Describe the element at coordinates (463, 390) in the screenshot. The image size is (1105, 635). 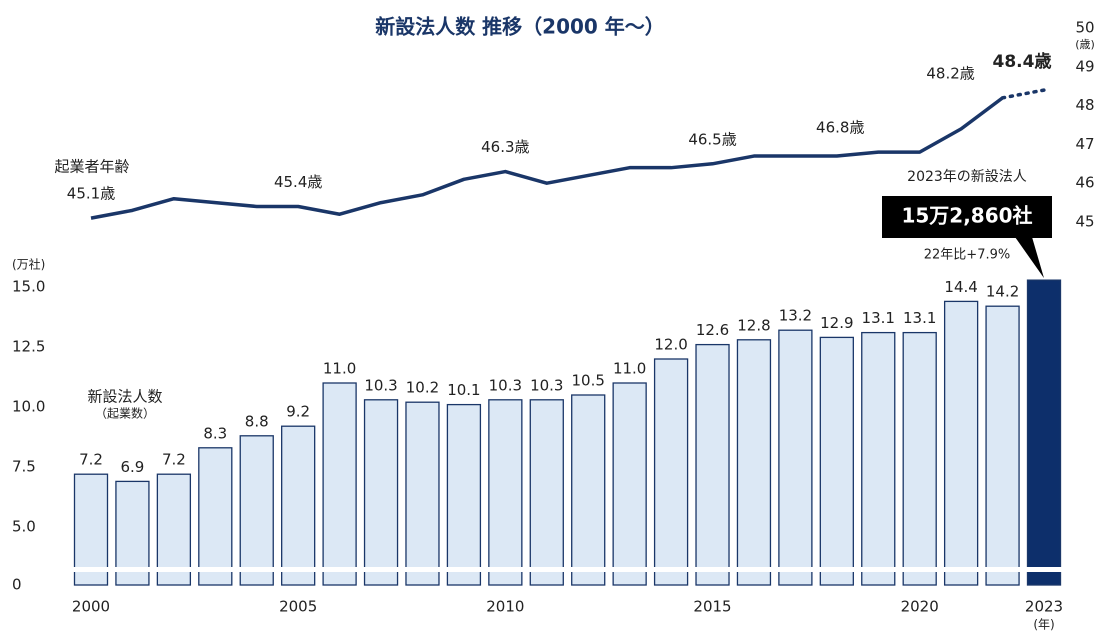
I see `bar-value-label: 10.1` at that location.